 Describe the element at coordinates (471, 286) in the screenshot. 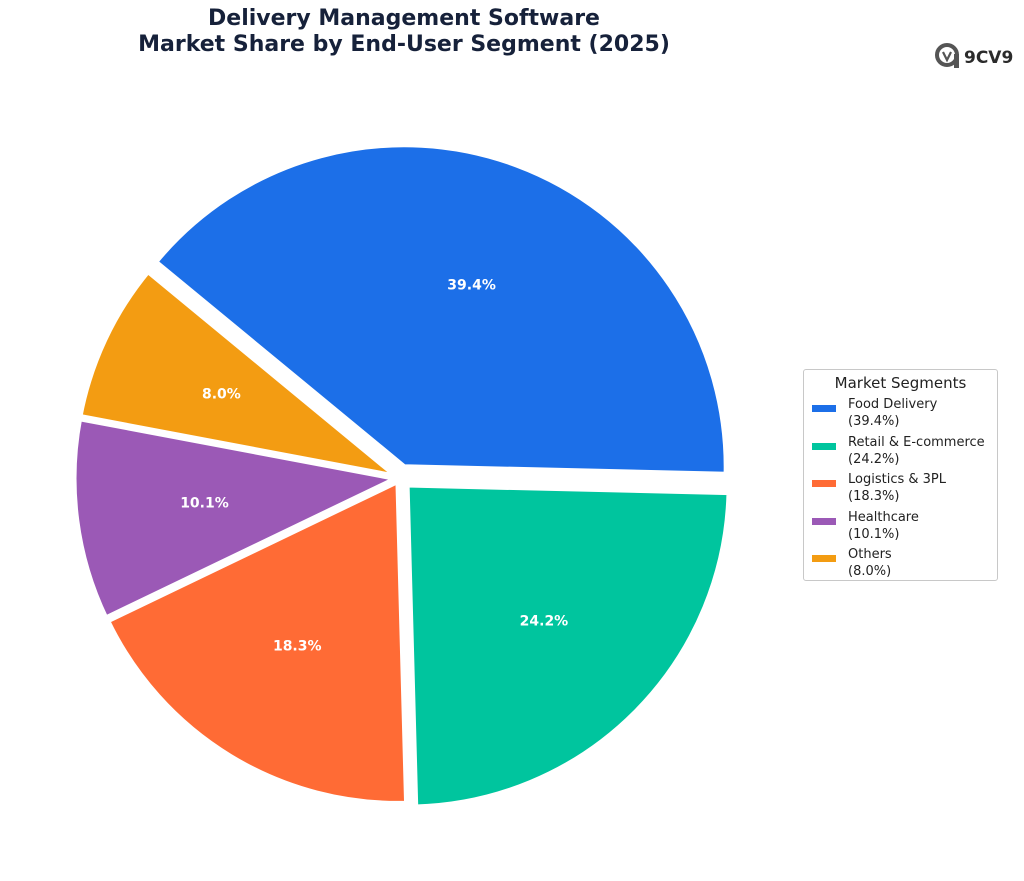

I see `value-label-food-delivery: 39.4%` at that location.